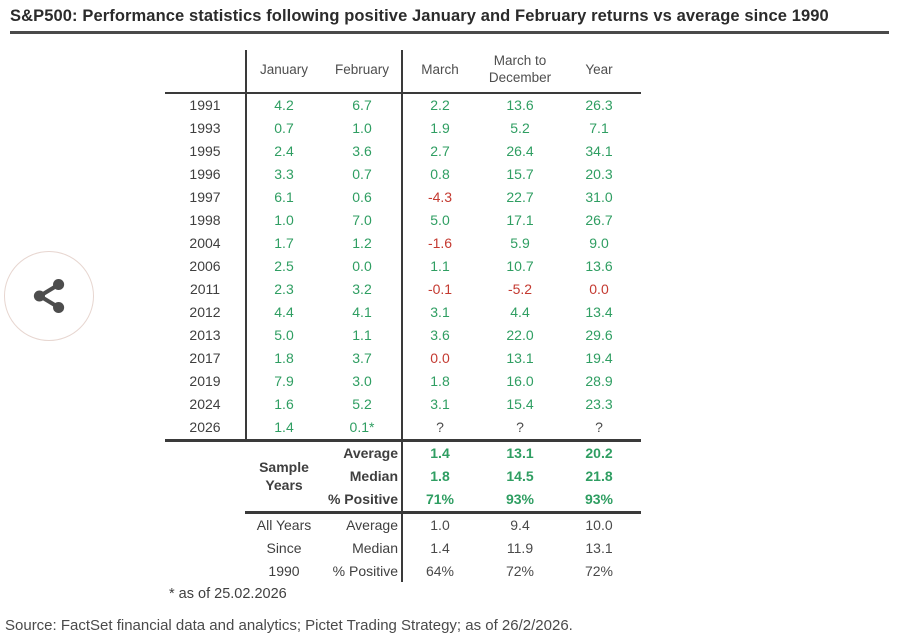 The width and height of the screenshot is (899, 643). Describe the element at coordinates (284, 548) in the screenshot. I see `allyears-side-label: Since` at that location.